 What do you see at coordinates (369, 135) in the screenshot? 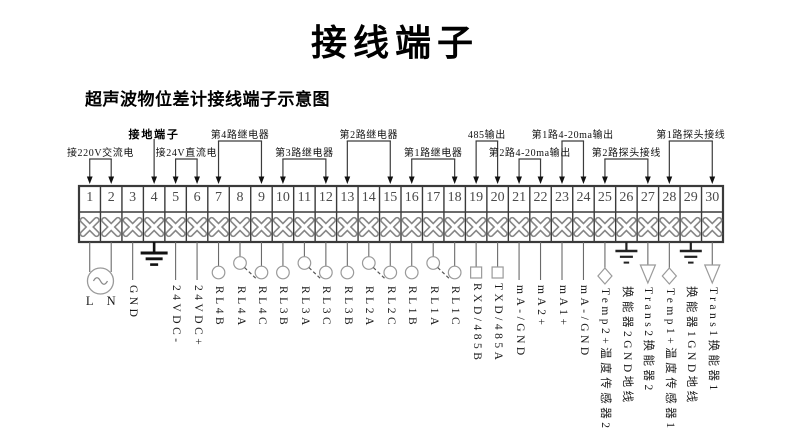
I see `group-label: 第2路继电器` at bounding box center [369, 135].